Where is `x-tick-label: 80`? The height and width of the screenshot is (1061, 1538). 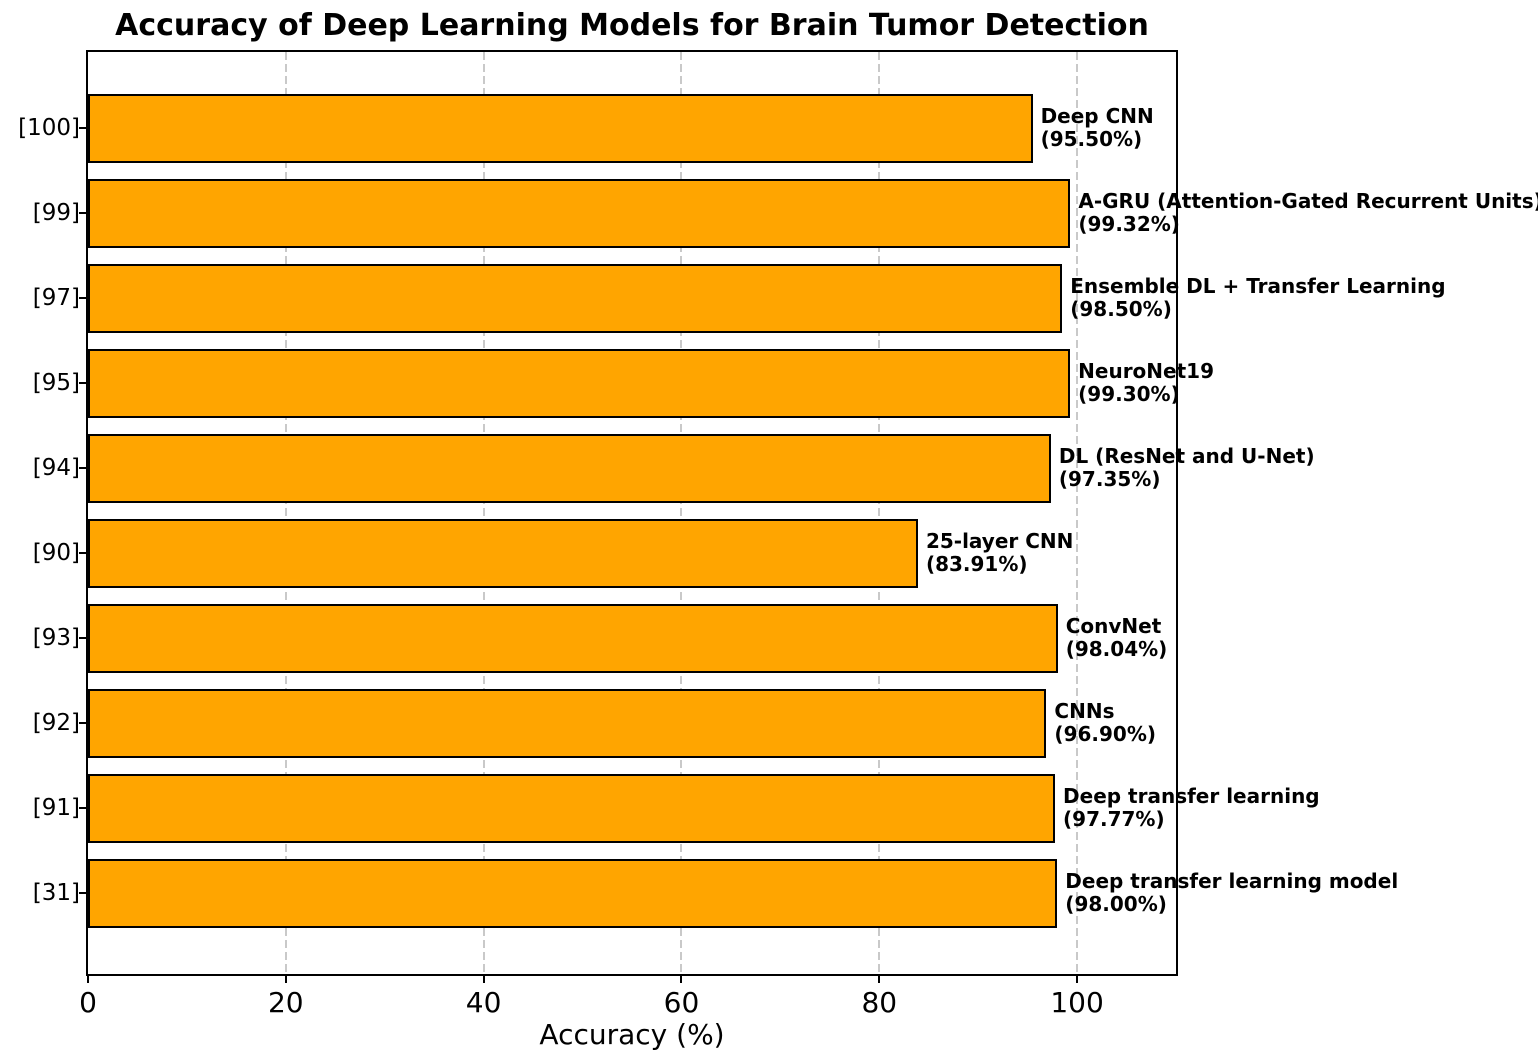
x-tick-label: 80 is located at coordinates (879, 1002).